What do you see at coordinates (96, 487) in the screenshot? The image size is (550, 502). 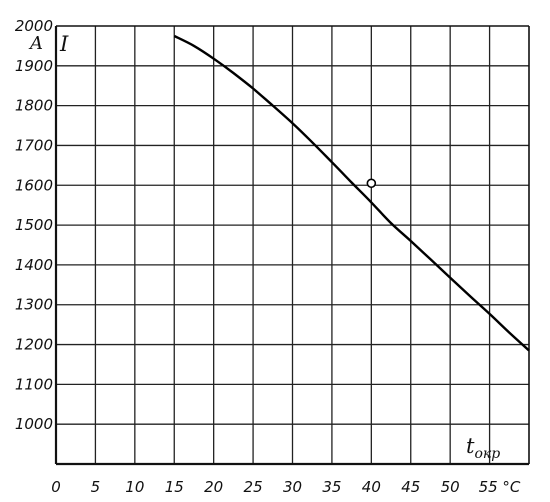 I see `x-tick-label: 5` at bounding box center [96, 487].